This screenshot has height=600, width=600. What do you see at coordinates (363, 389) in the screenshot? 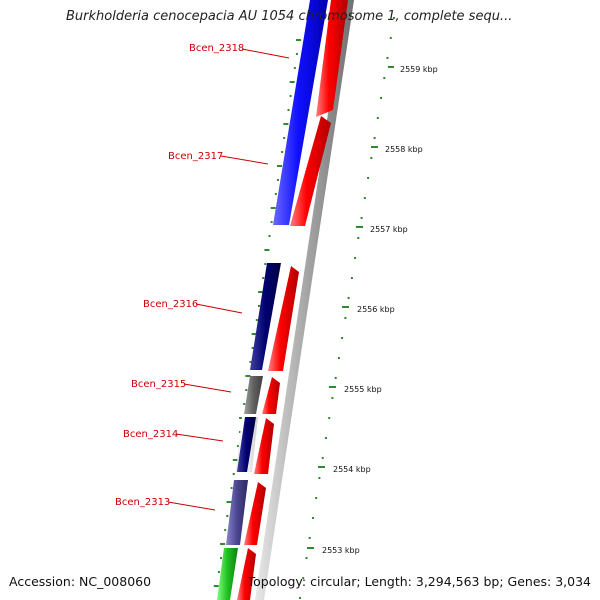
I see `scale-label-2555: 2555 kbp` at bounding box center [363, 389].